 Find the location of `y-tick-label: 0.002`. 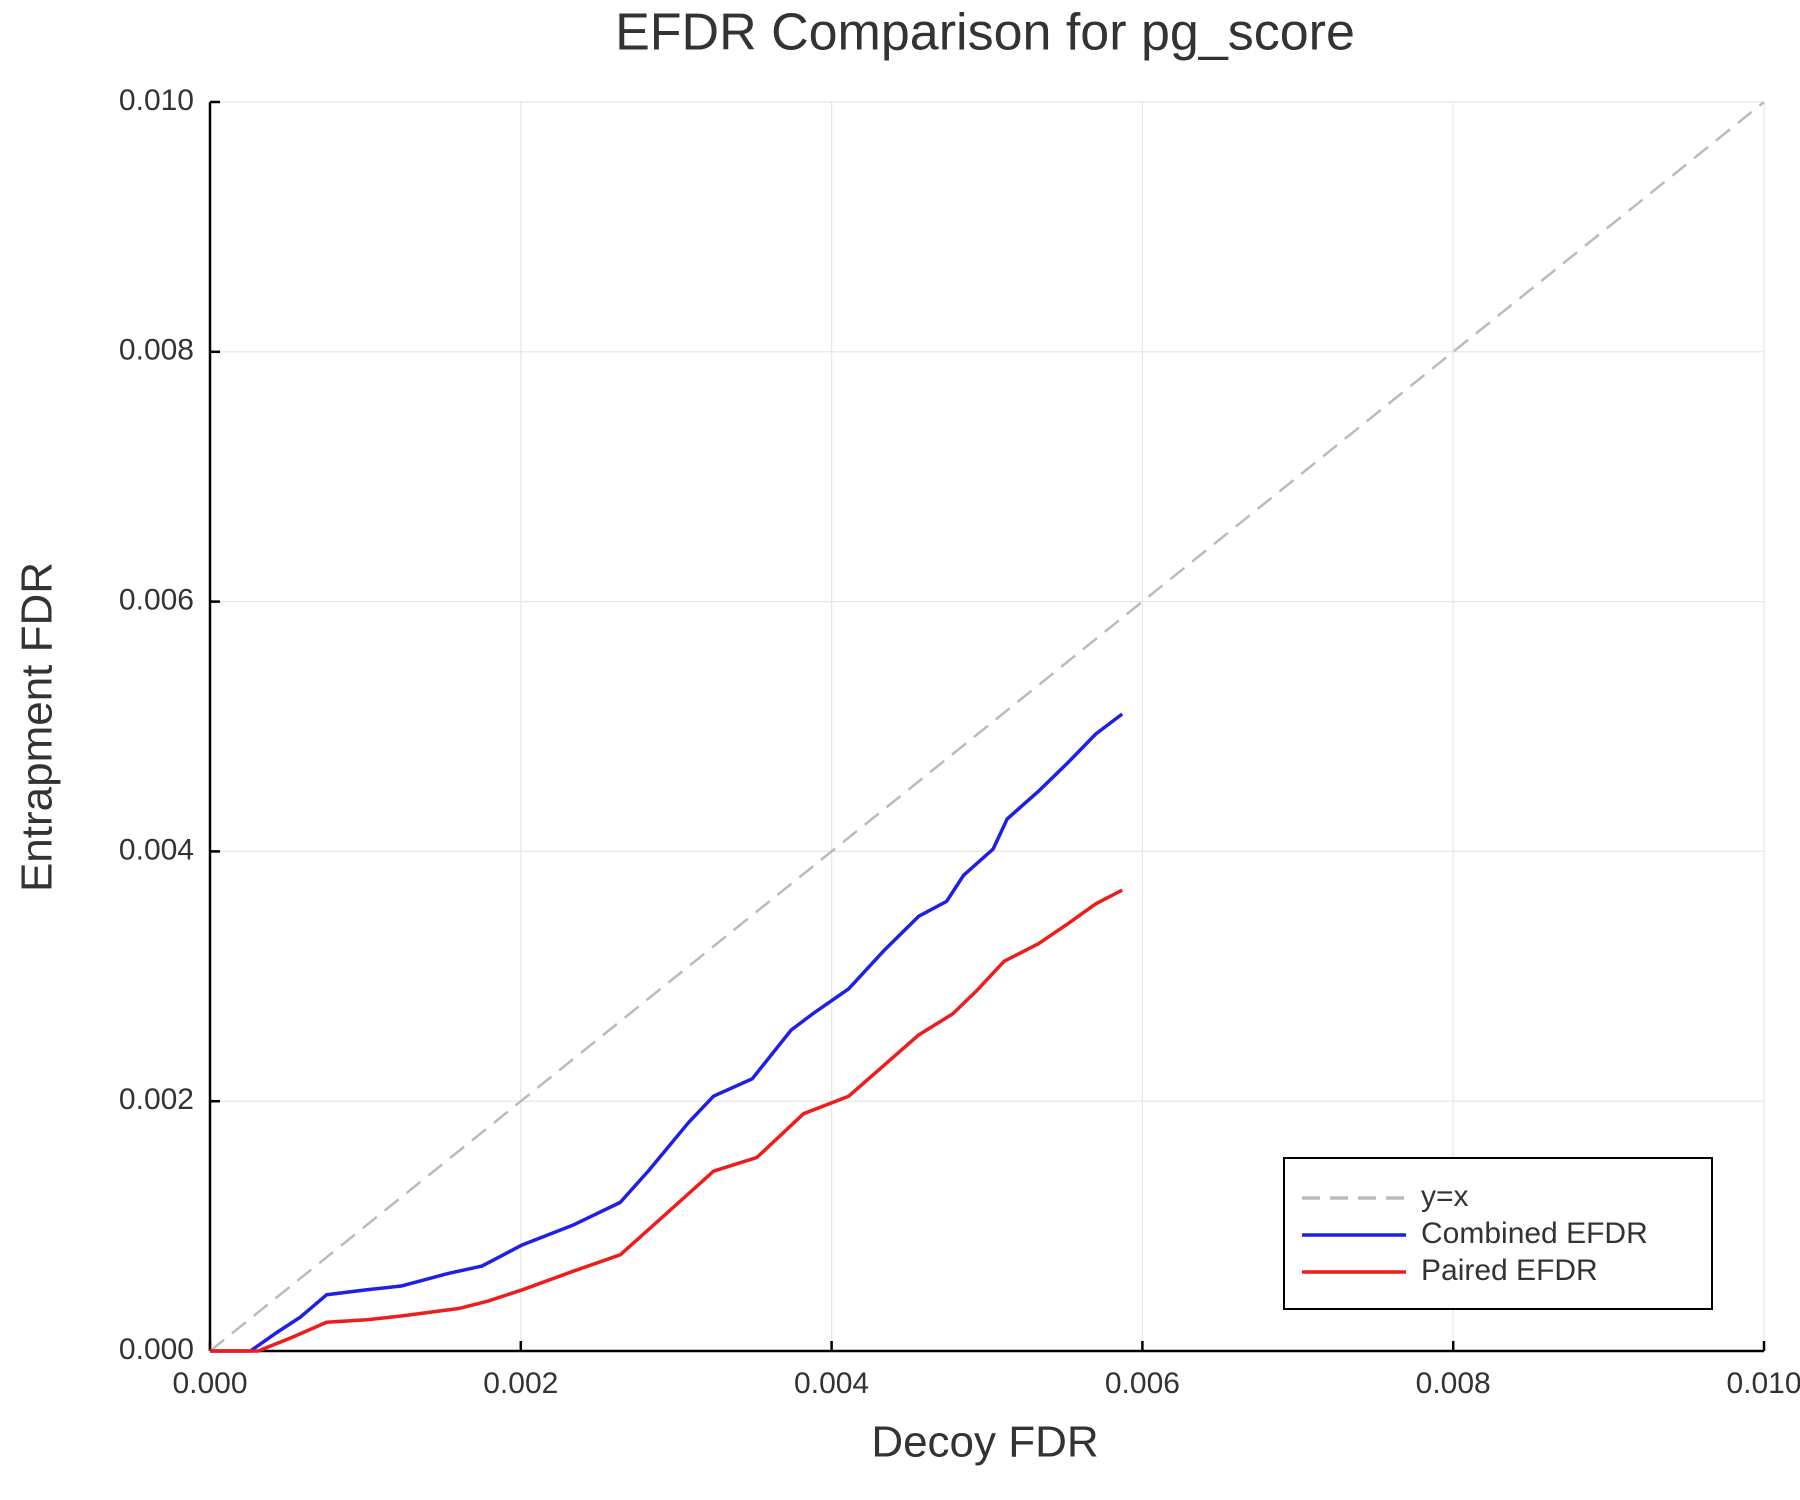

y-tick-label: 0.002 is located at coordinates (156, 1099).